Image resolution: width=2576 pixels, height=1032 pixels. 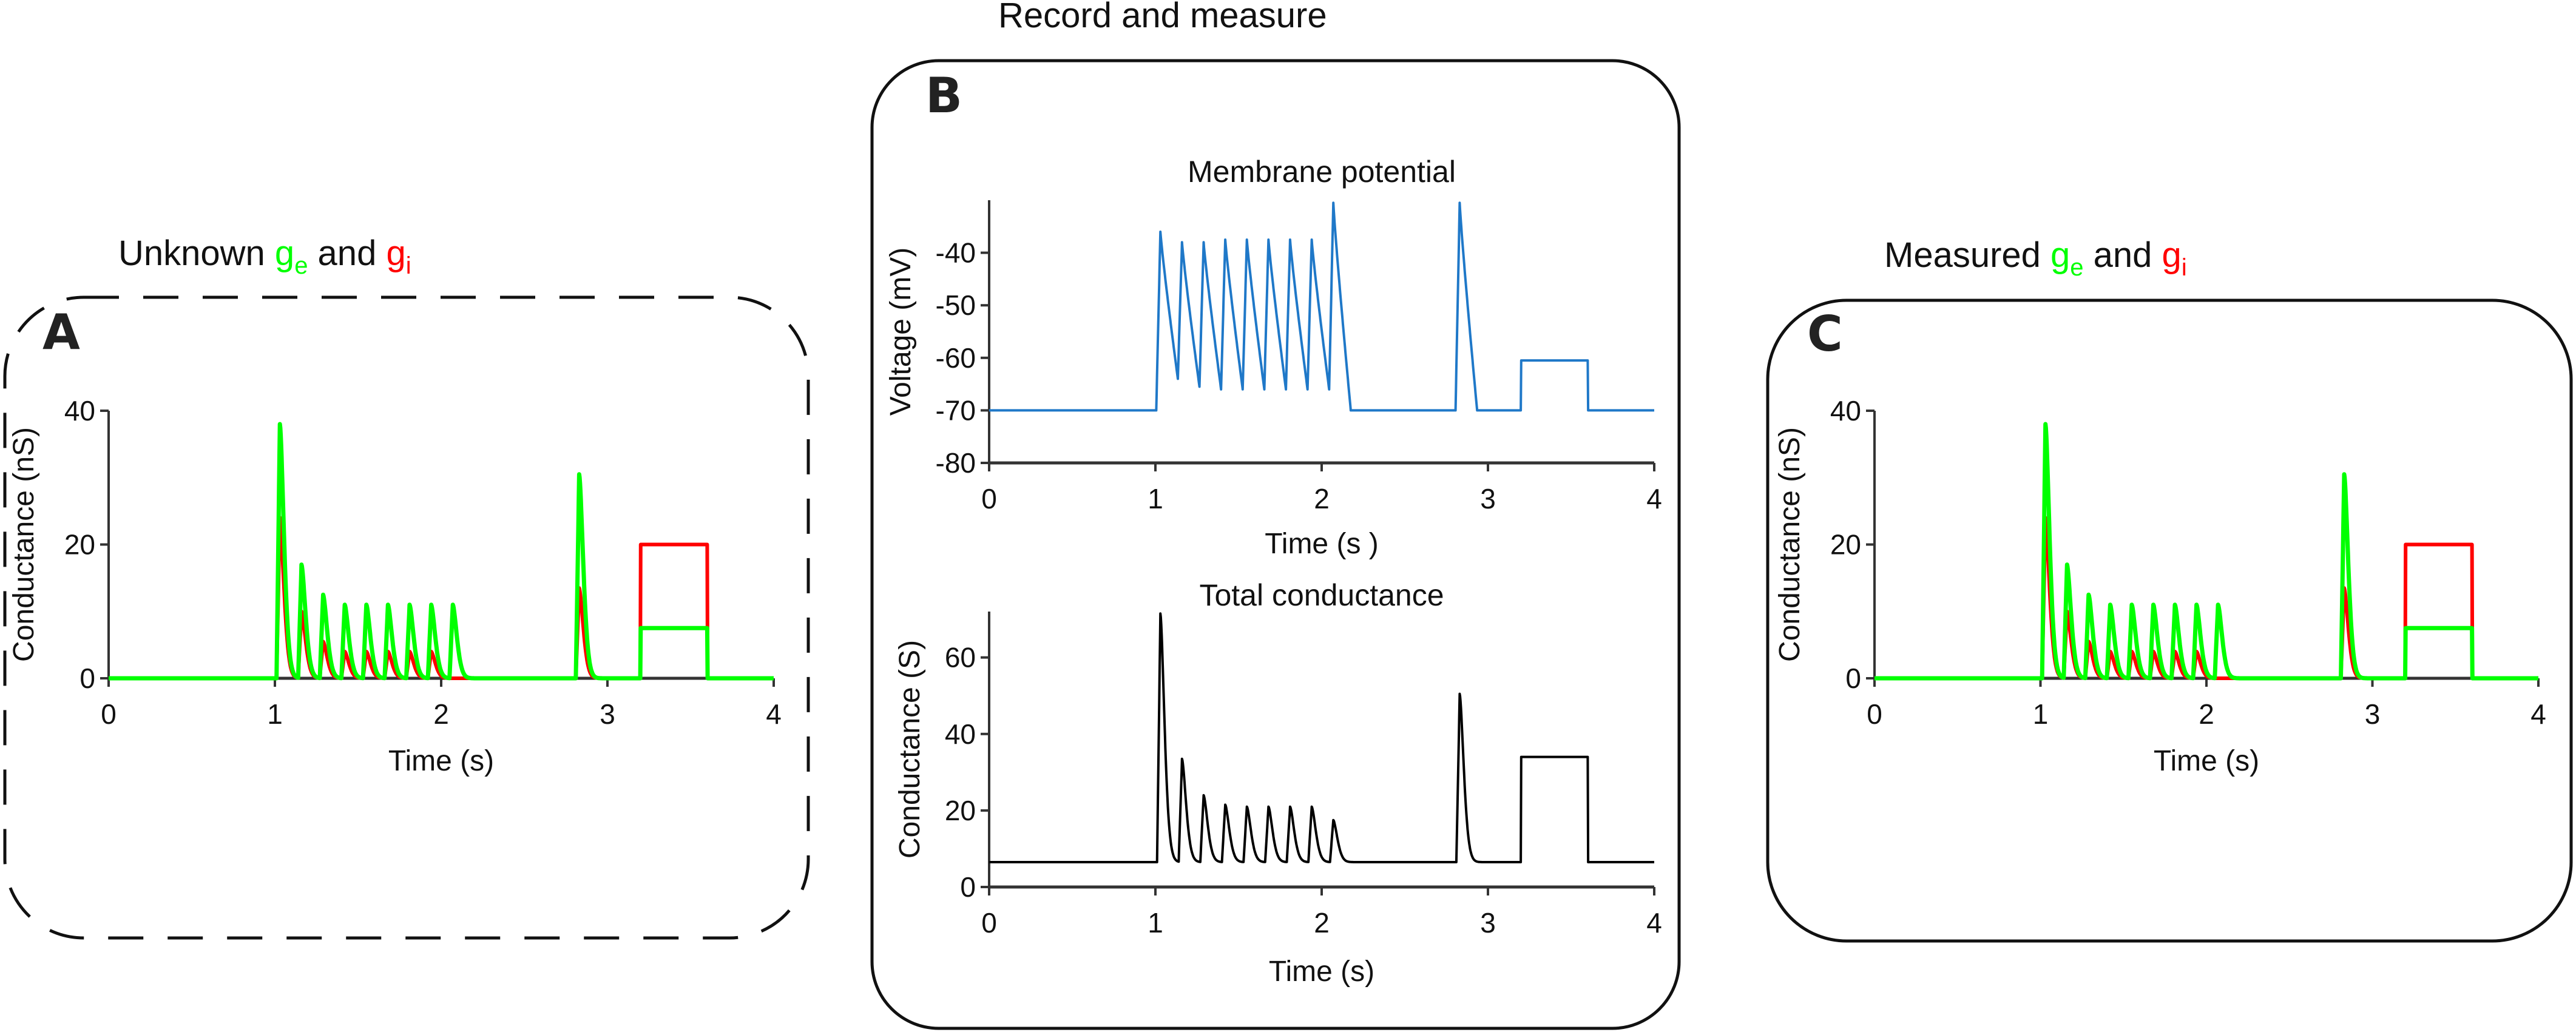 What do you see at coordinates (2123, 255) in the screenshot?
I see `title-c-mid: and` at bounding box center [2123, 255].